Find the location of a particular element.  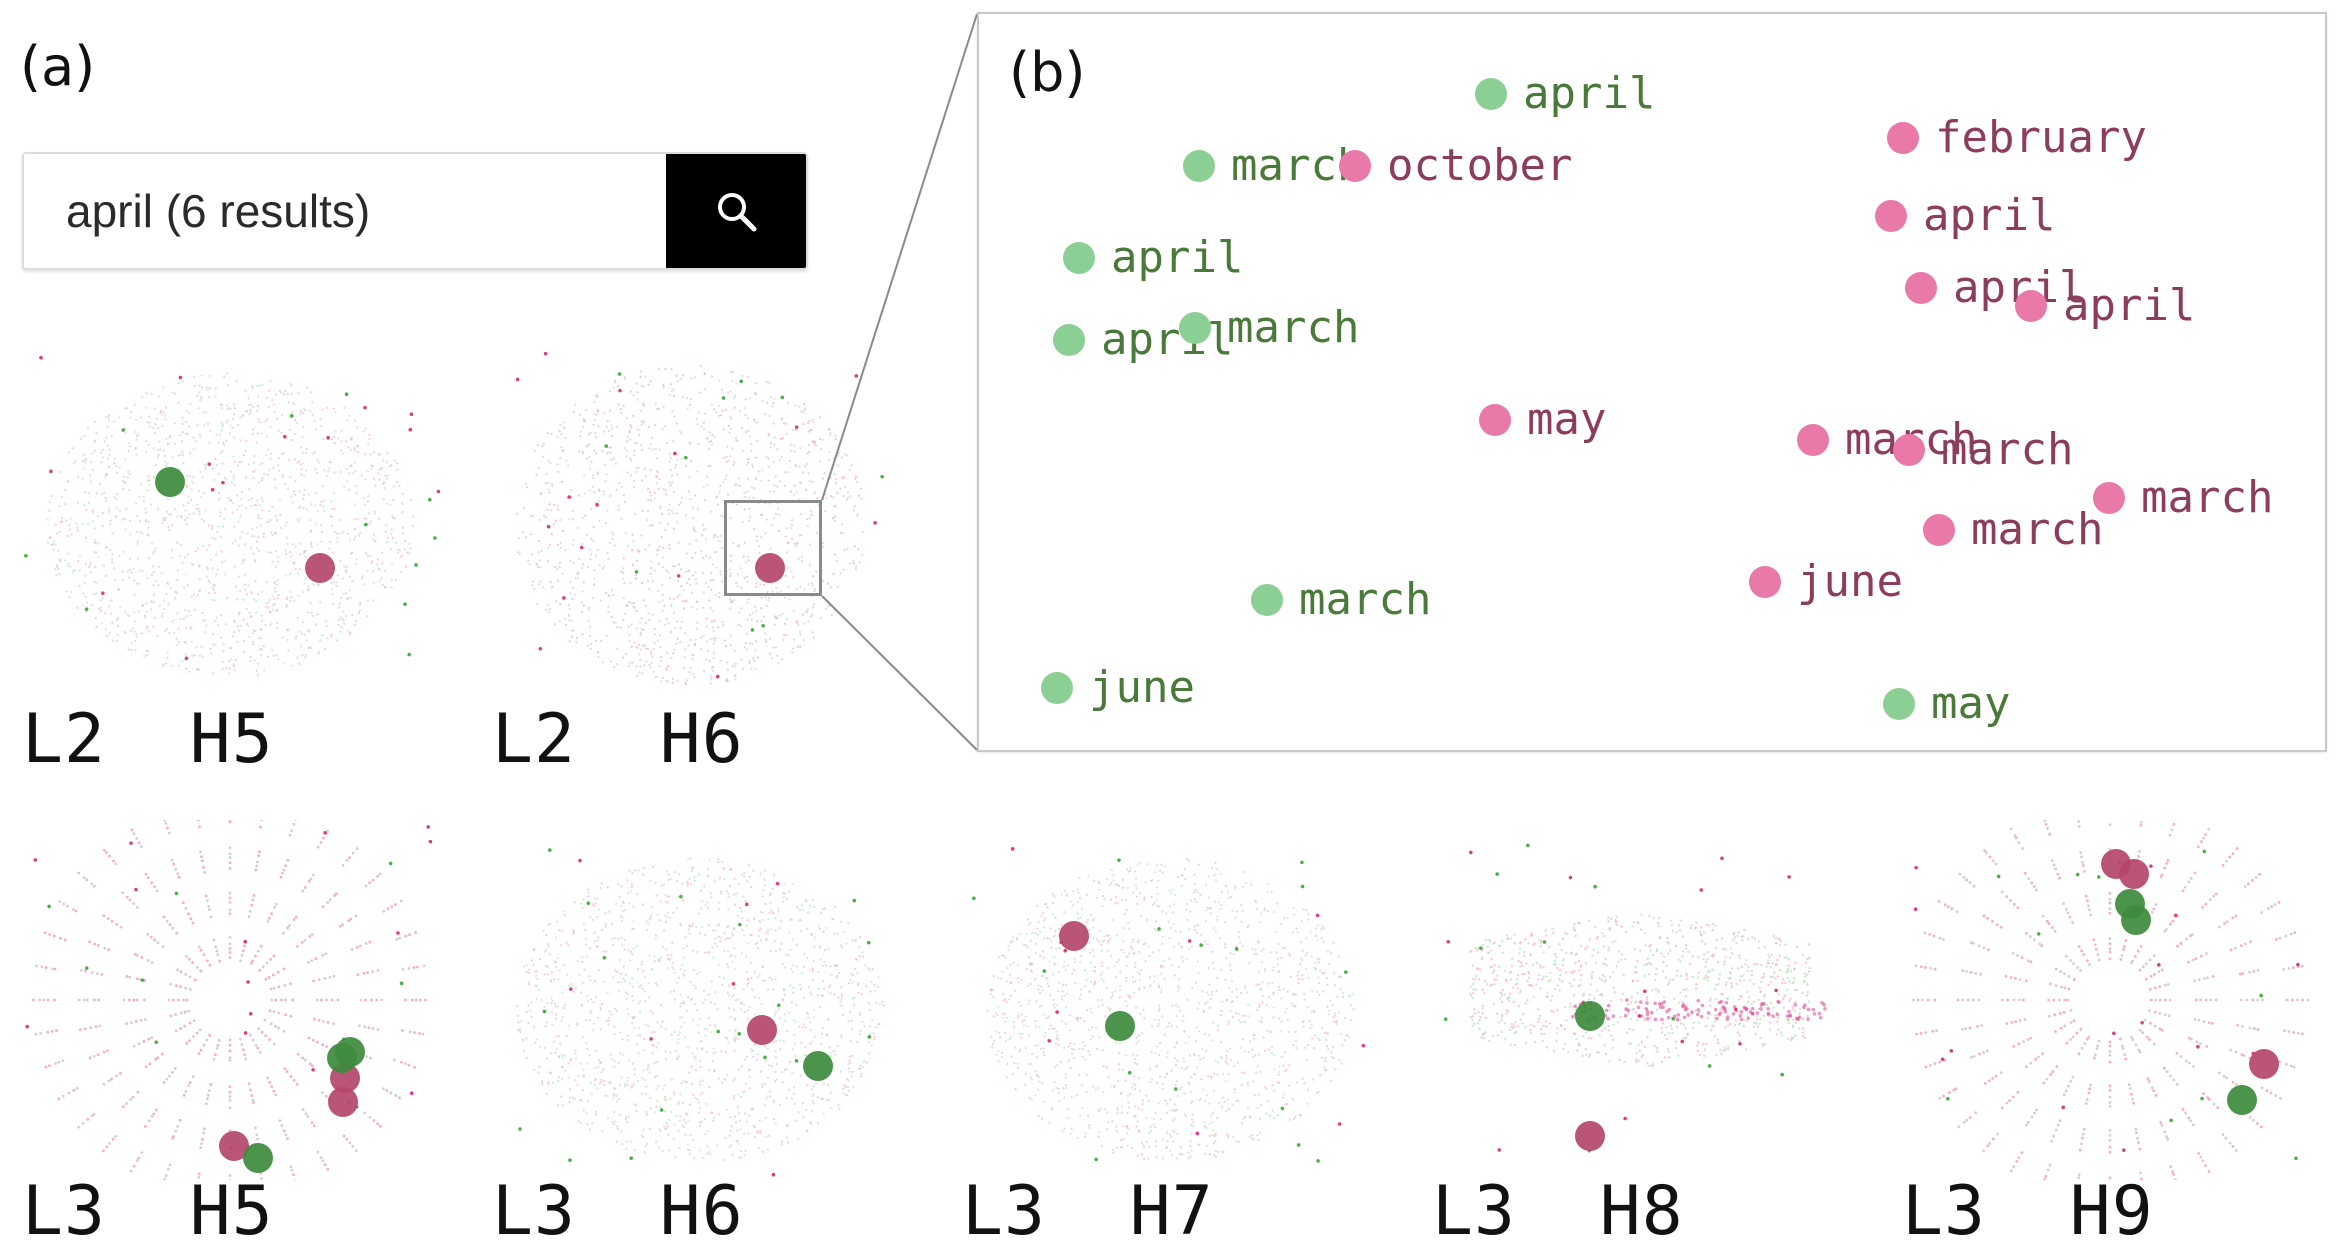

search-icon is located at coordinates (736, 211).